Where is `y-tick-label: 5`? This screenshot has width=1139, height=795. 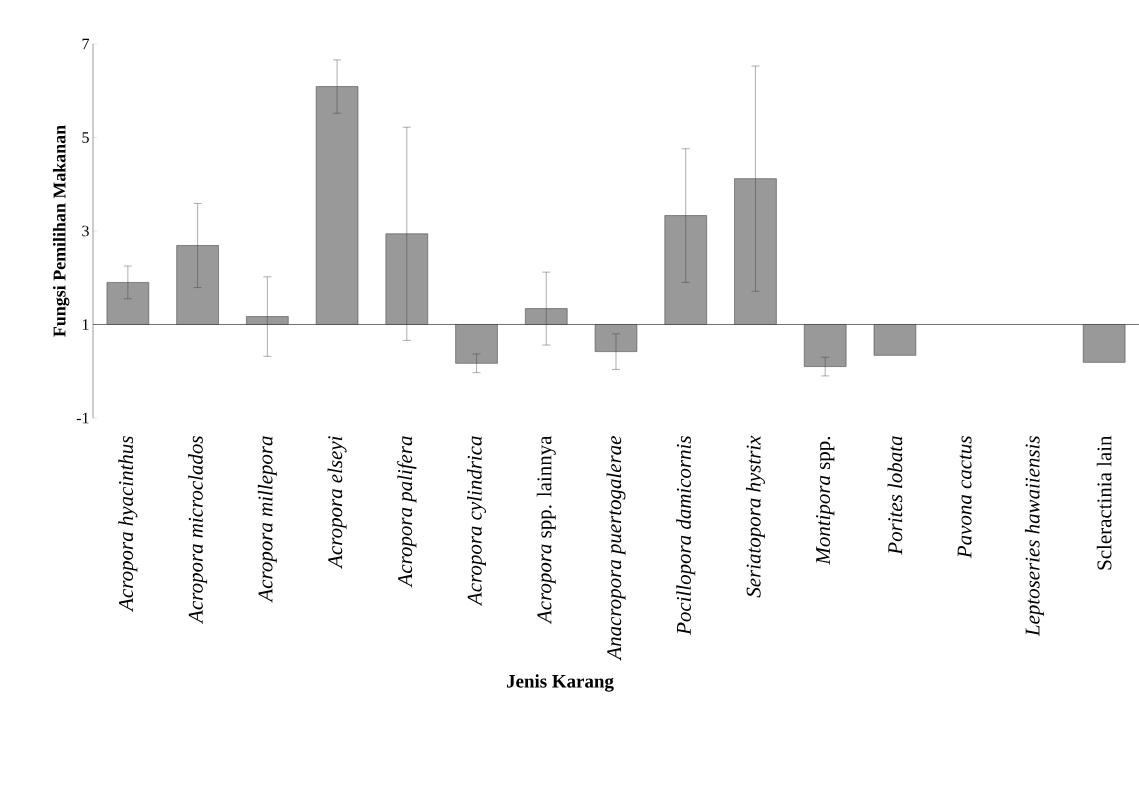
y-tick-label: 5 is located at coordinates (85, 137).